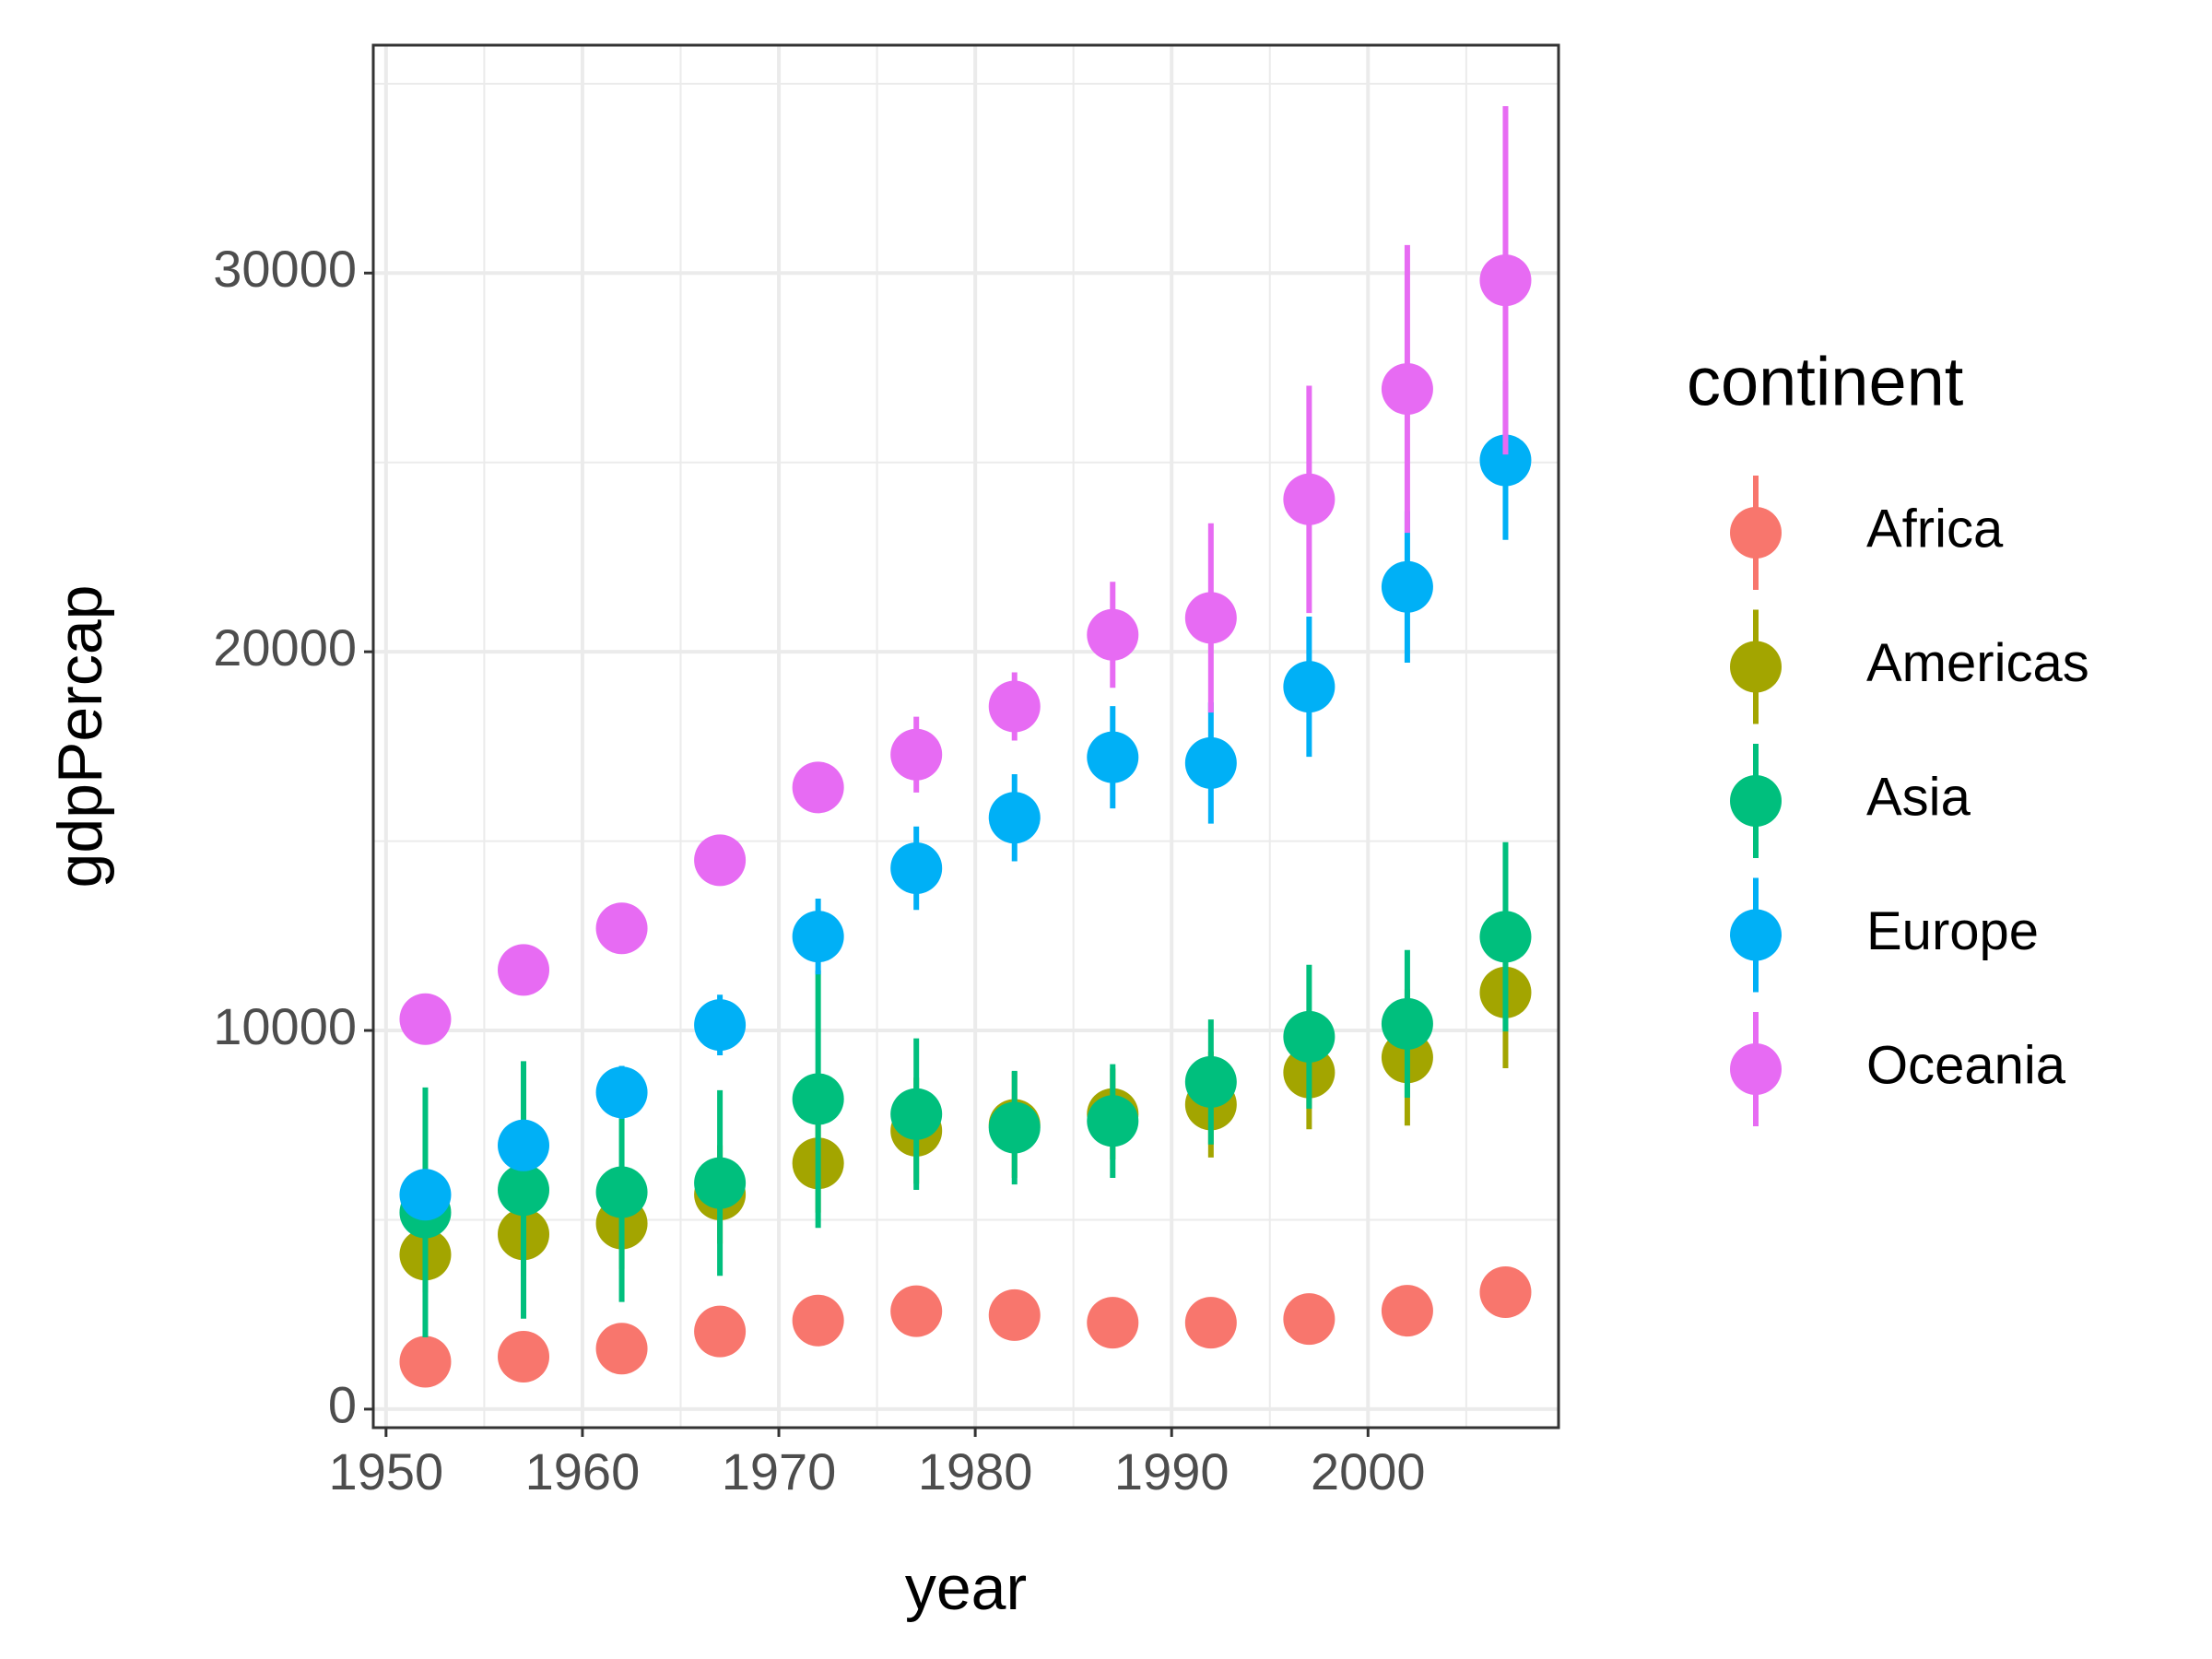 This screenshot has width=2212, height=1659. What do you see at coordinates (583, 1471) in the screenshot?
I see `x-tick-label: 1960` at bounding box center [583, 1471].